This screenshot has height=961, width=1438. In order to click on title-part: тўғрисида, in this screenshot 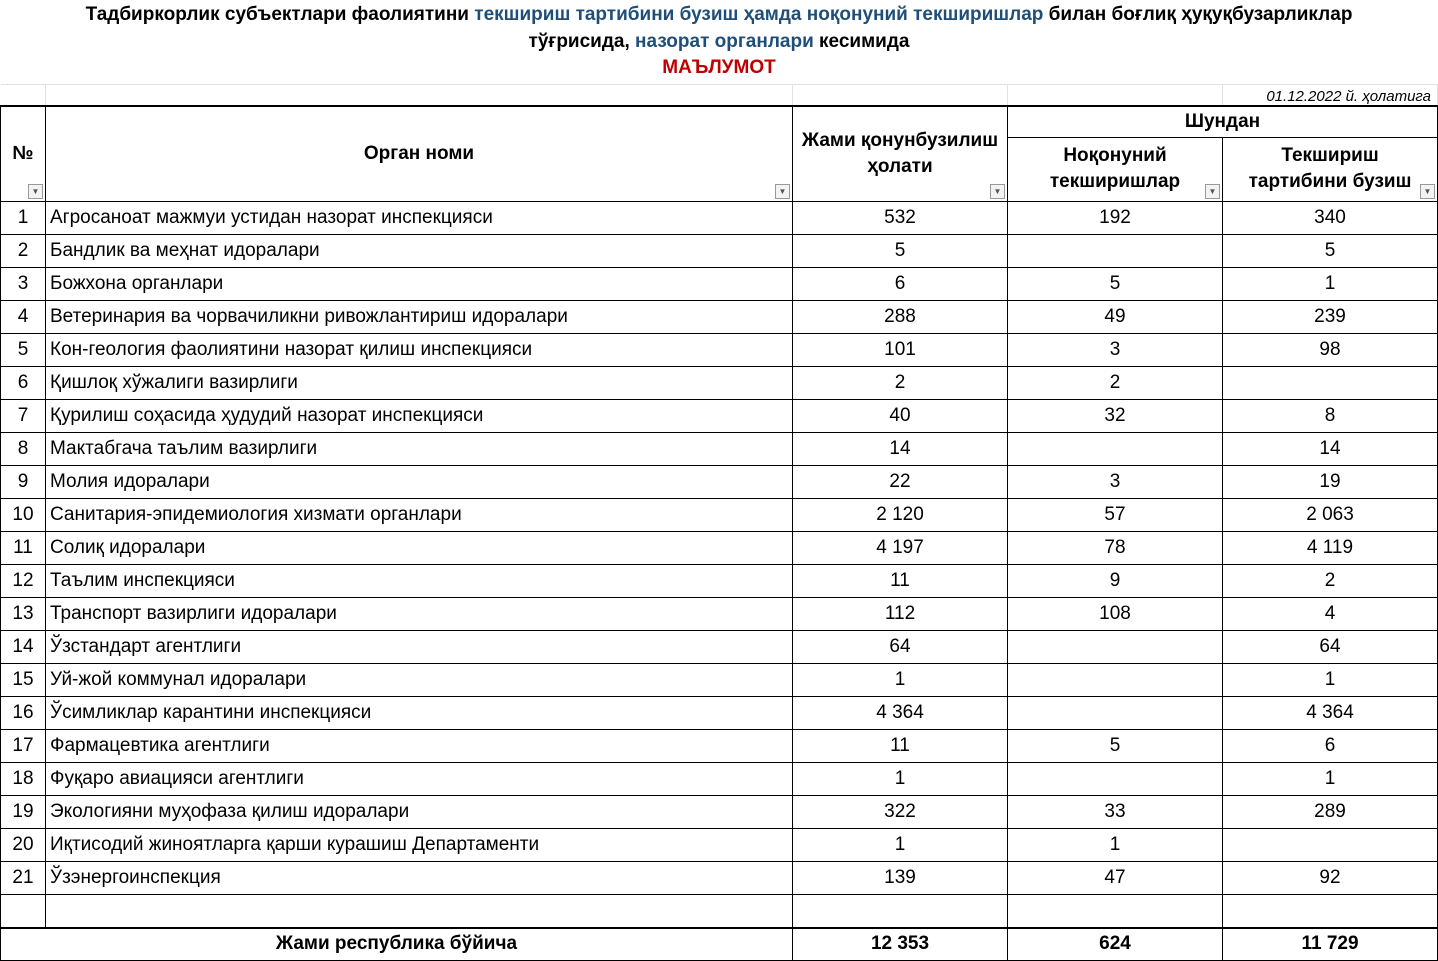, I will do `click(582, 41)`.